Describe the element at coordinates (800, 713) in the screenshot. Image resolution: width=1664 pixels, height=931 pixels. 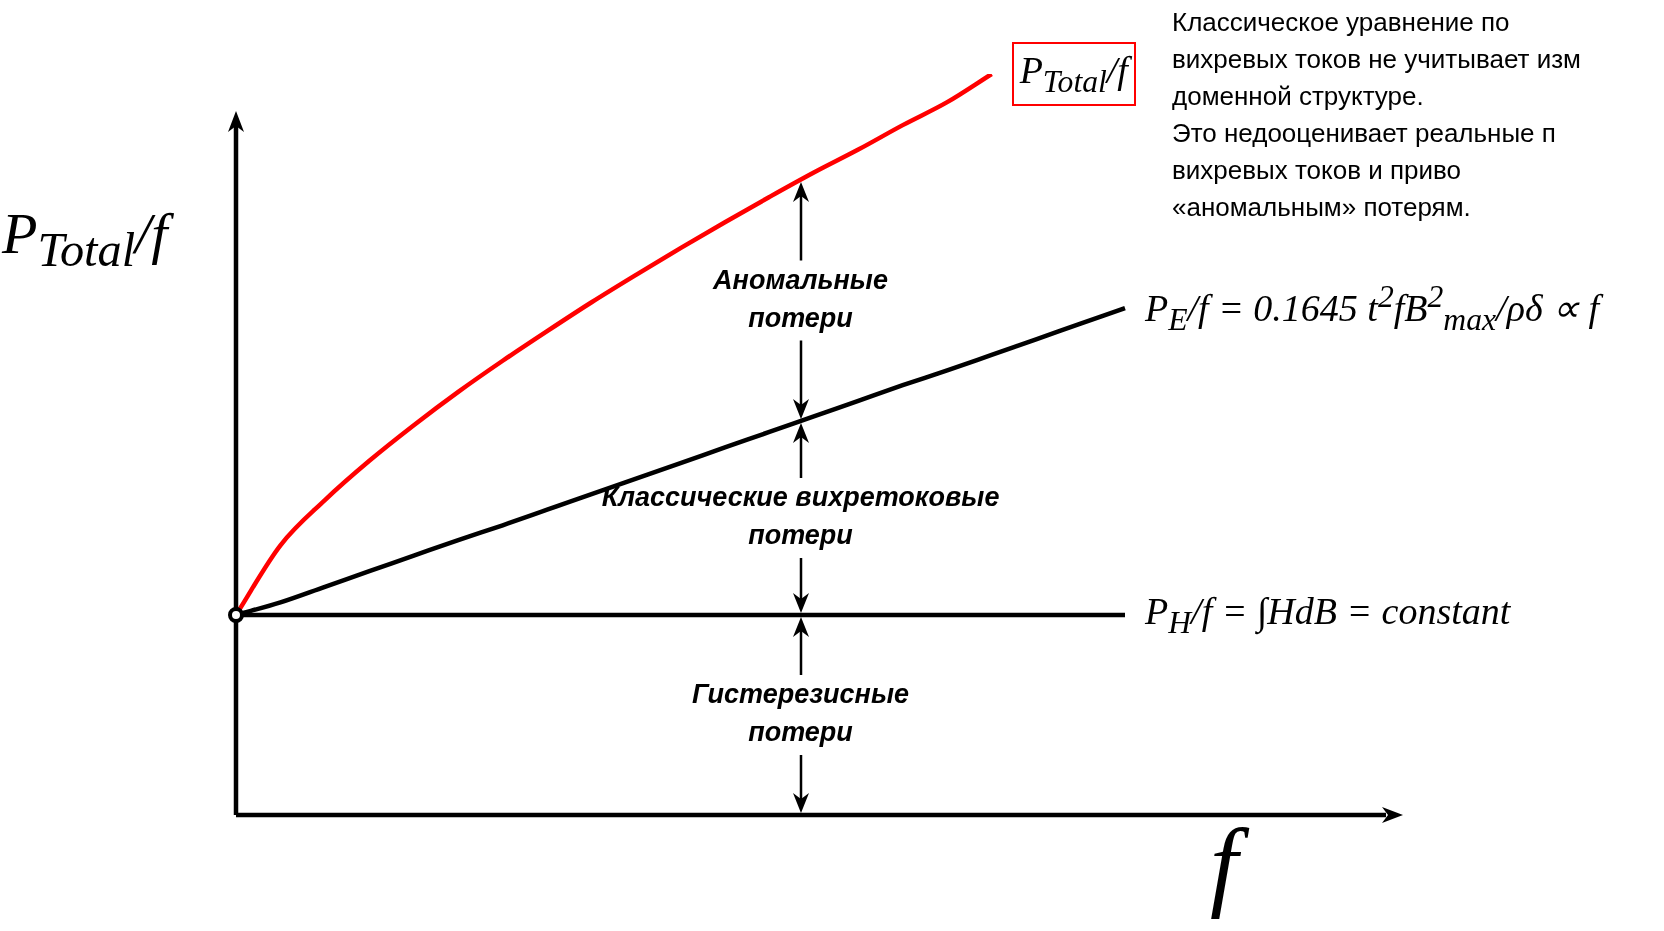
I see `annotation: Гистерезисные потери` at that location.